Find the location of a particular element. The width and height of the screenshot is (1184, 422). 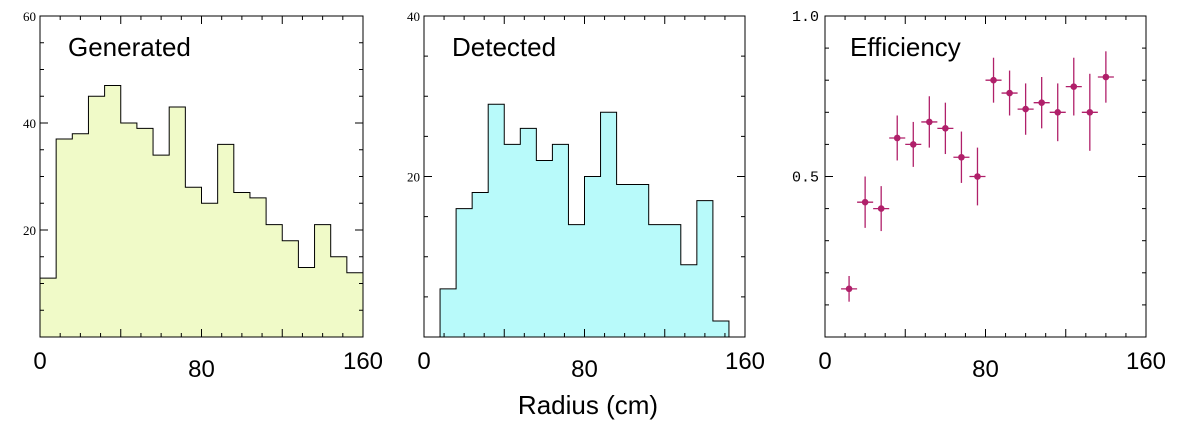

y-tick-label: 0.5 is located at coordinates (805, 178).